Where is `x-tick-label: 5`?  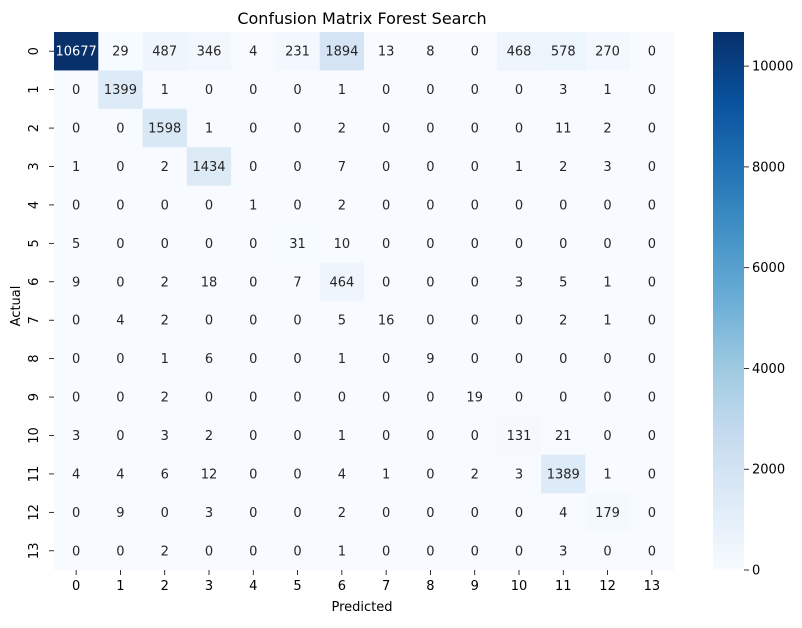
x-tick-label: 5 is located at coordinates (297, 586).